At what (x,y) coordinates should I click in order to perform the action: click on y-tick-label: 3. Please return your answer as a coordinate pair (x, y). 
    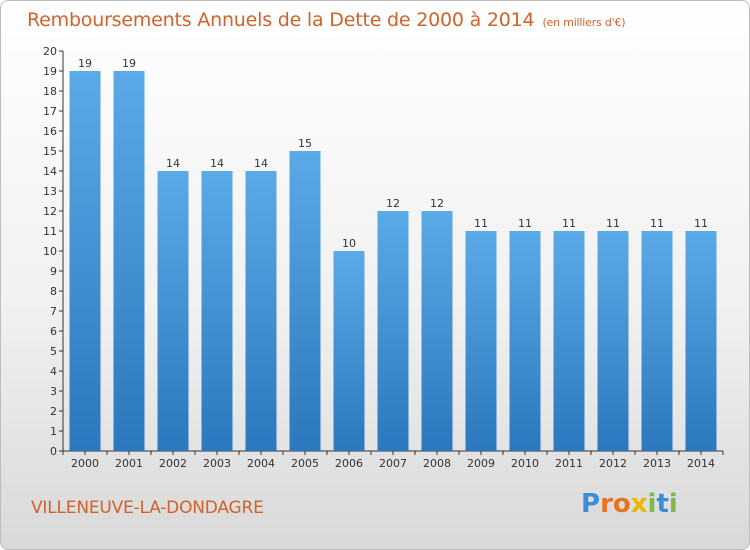
    Looking at the image, I should click on (53, 391).